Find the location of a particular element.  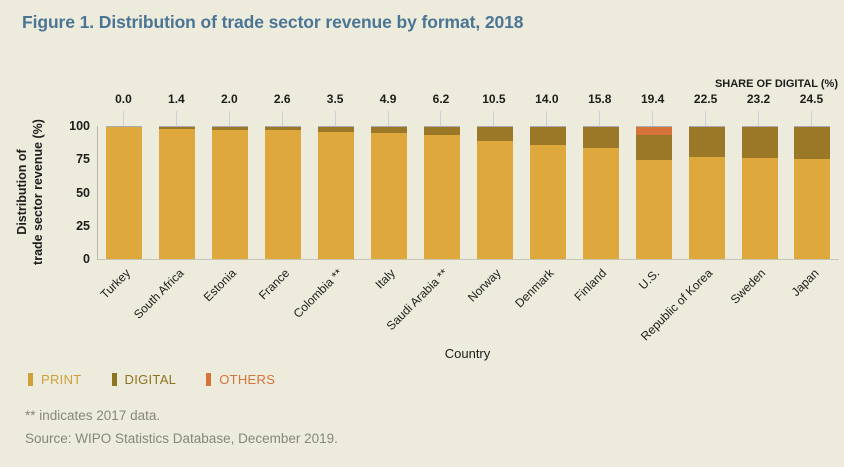

legend-item-print: PRINT is located at coordinates (55, 379).